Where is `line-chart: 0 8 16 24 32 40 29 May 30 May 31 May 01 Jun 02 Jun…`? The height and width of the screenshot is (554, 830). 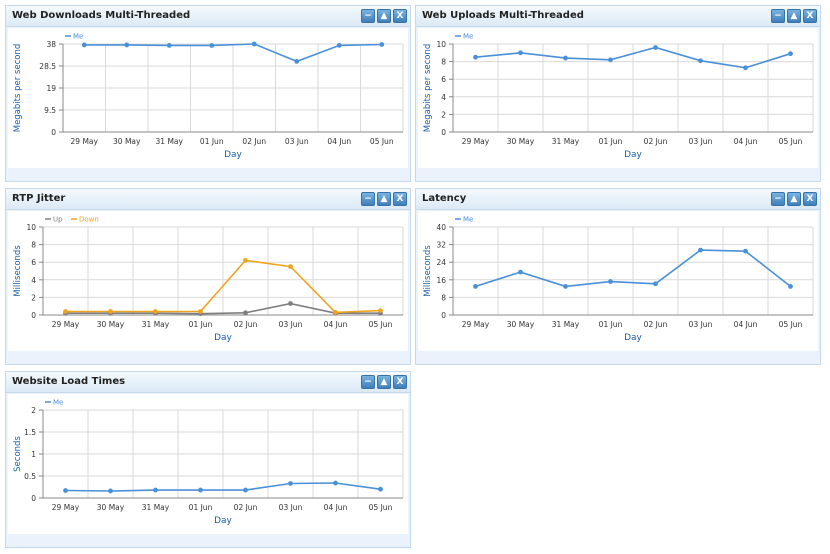
line-chart: 0 8 16 24 32 40 29 May 30 May 31 May 01 Jun 02 Jun… is located at coordinates (618, 279).